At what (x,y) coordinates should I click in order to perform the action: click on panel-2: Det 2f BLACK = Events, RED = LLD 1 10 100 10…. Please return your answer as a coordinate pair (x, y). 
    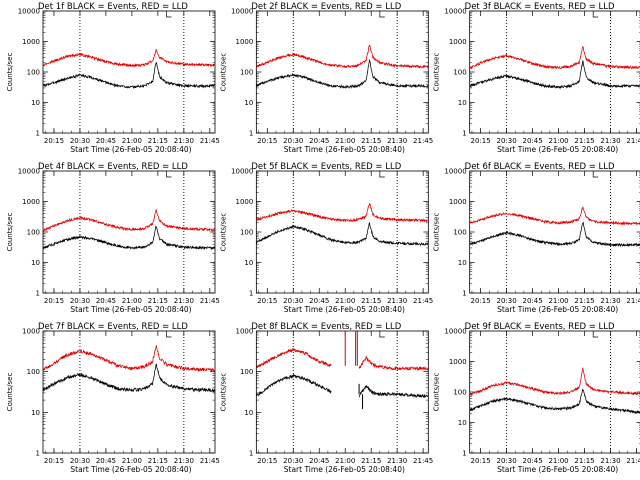
    Looking at the image, I should click on (326, 78).